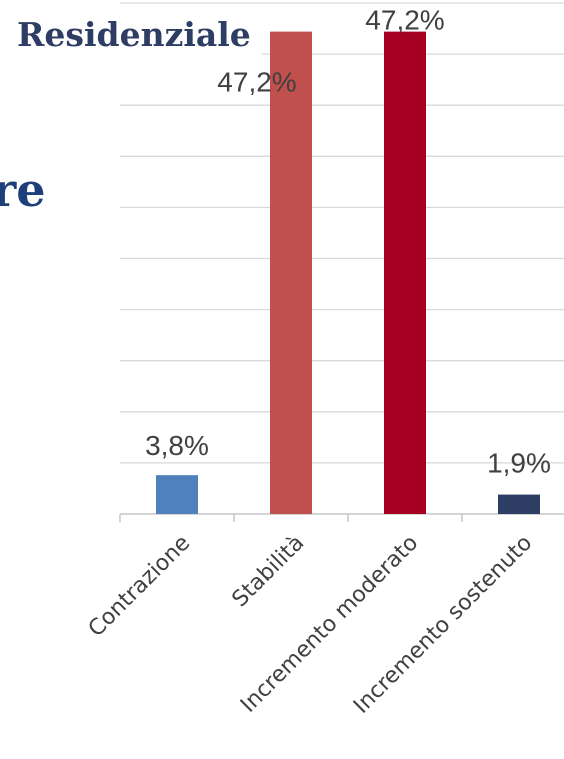  Describe the element at coordinates (256, 82) in the screenshot. I see `value-label-2: 47,2%` at that location.